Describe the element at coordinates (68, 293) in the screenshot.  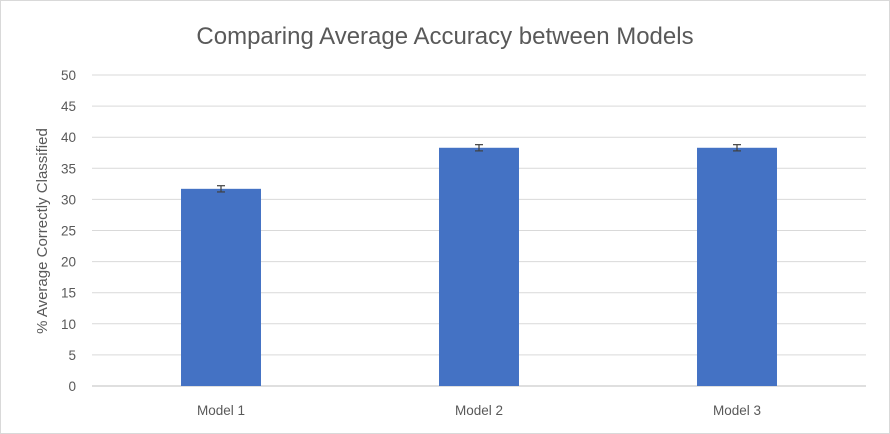
I see `y-tick-label: 15` at that location.